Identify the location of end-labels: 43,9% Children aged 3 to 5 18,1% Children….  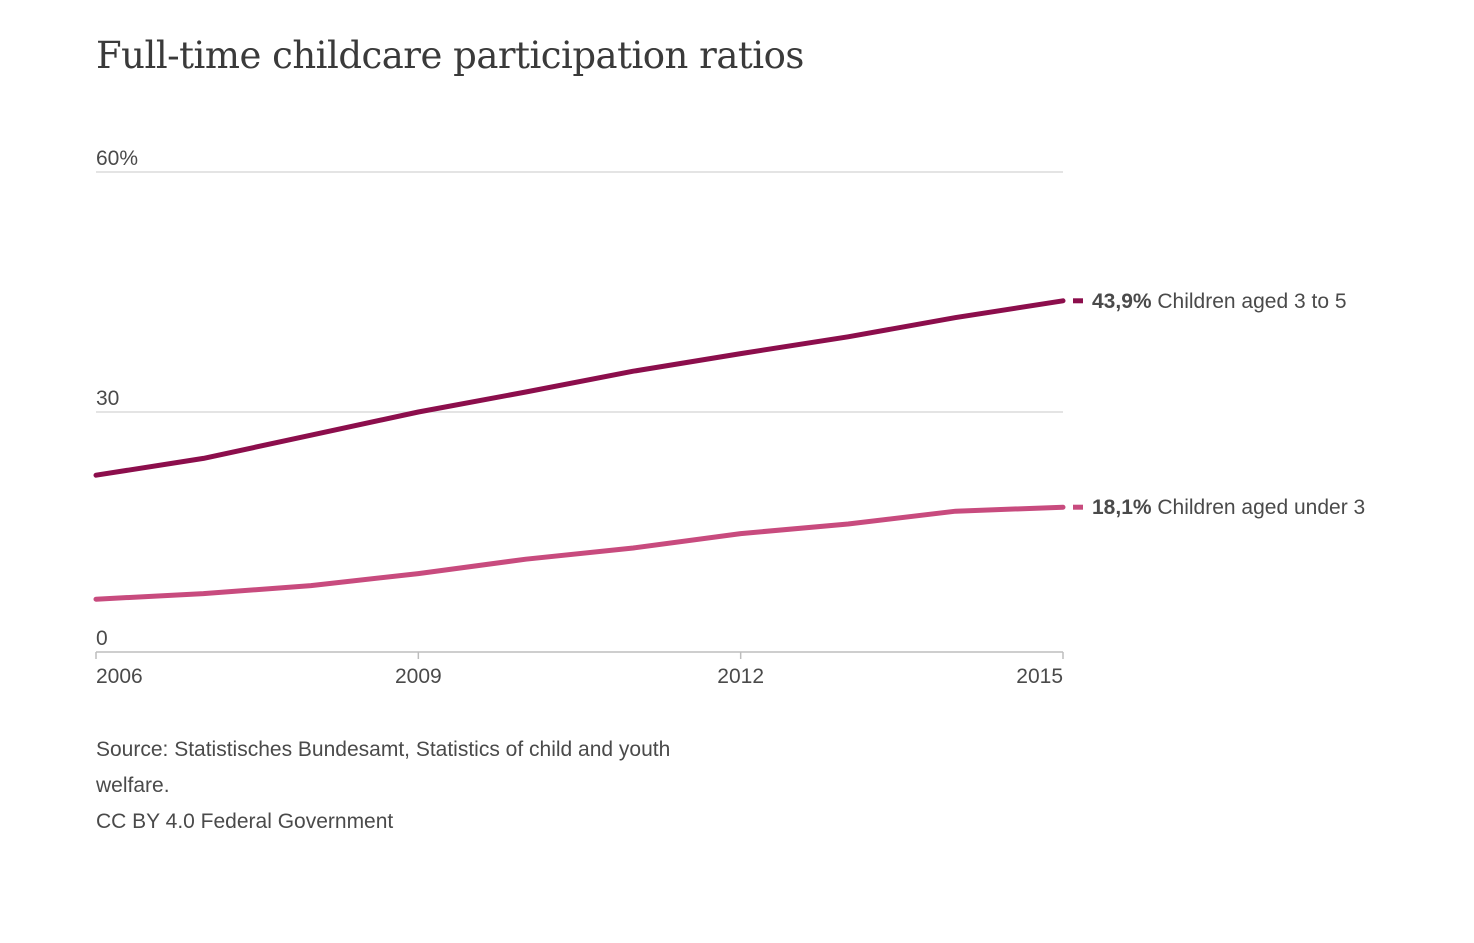
(1219, 404).